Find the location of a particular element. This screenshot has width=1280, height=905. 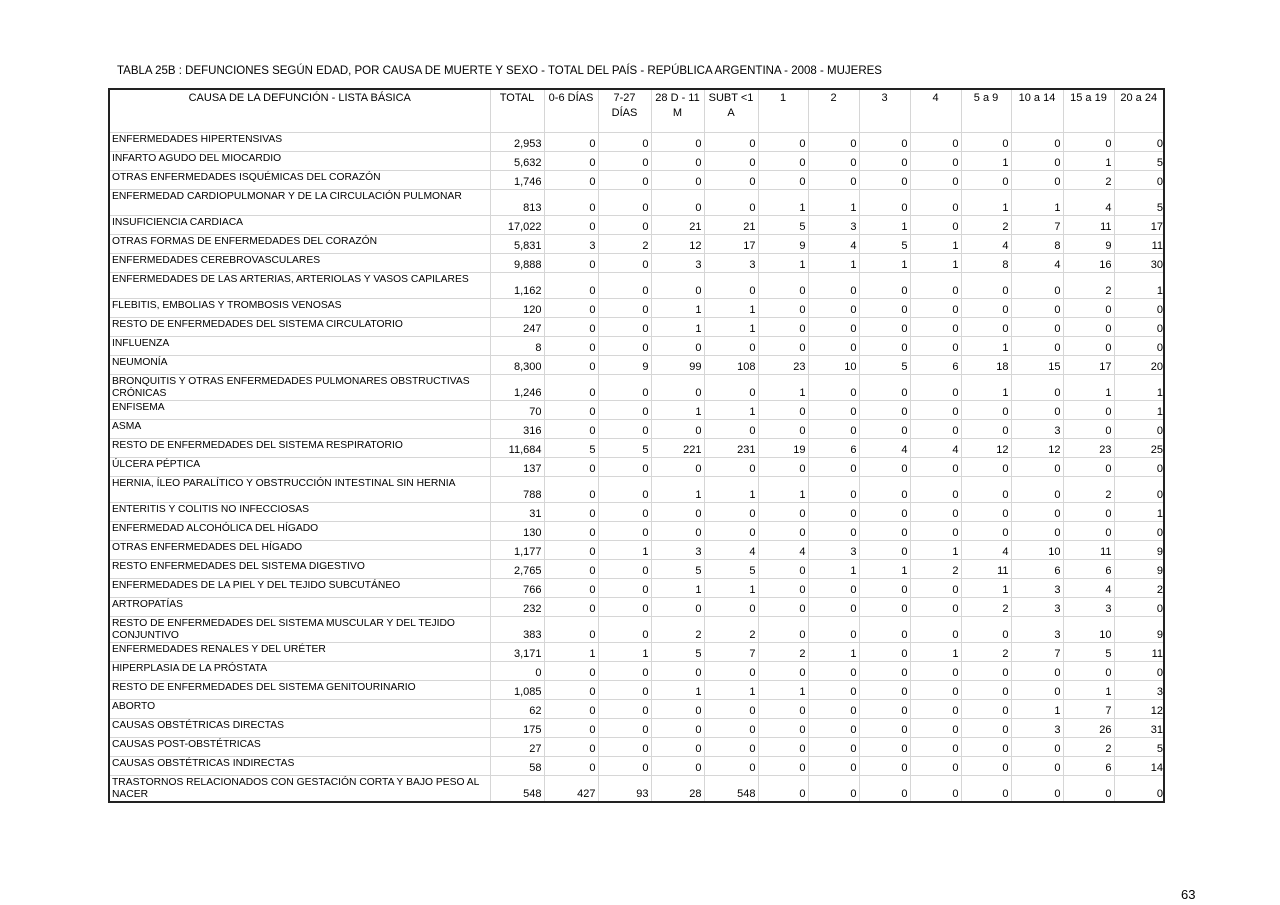

table-row: ENFISEMA 70 0 0 1 1 0 0 0 0 0 0 0 1 is located at coordinates (636, 410).